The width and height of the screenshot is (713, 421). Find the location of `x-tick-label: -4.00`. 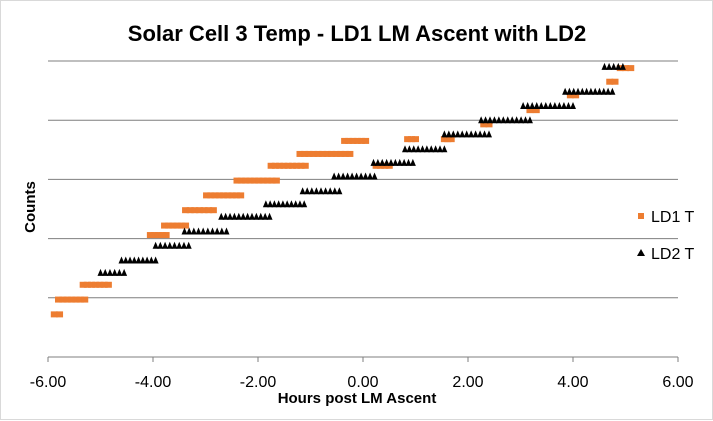

x-tick-label: -4.00 is located at coordinates (153, 382).